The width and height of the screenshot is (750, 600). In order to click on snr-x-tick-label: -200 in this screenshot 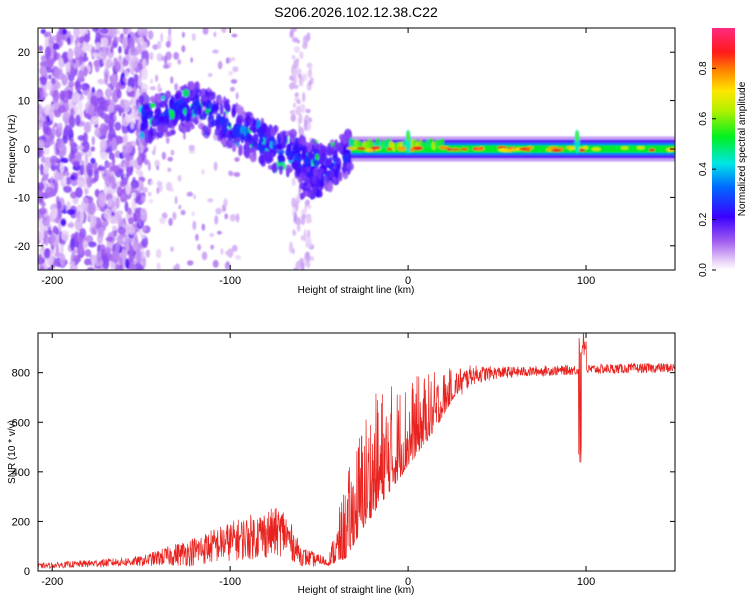, I will do `click(52, 582)`.